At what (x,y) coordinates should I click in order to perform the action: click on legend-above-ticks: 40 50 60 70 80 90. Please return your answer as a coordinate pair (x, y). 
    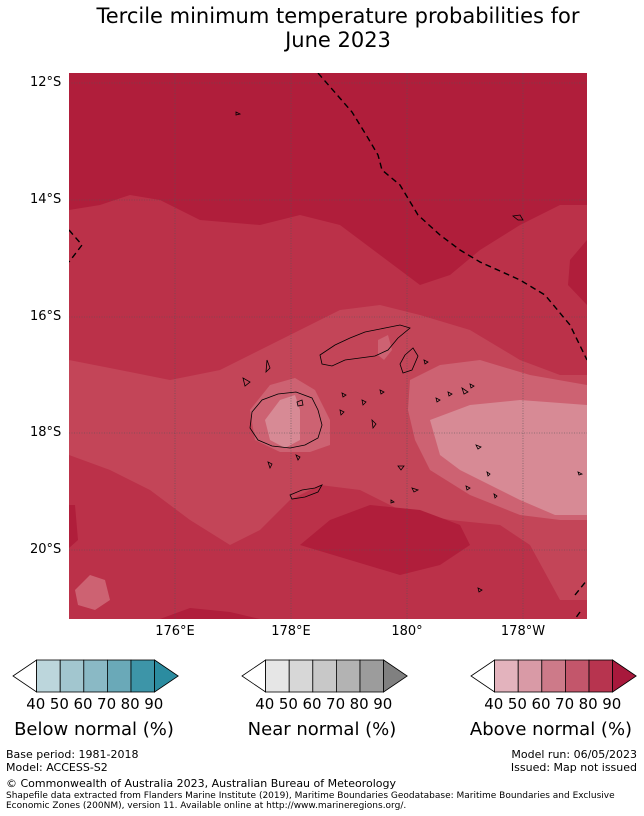
    Looking at the image, I should click on (553, 704).